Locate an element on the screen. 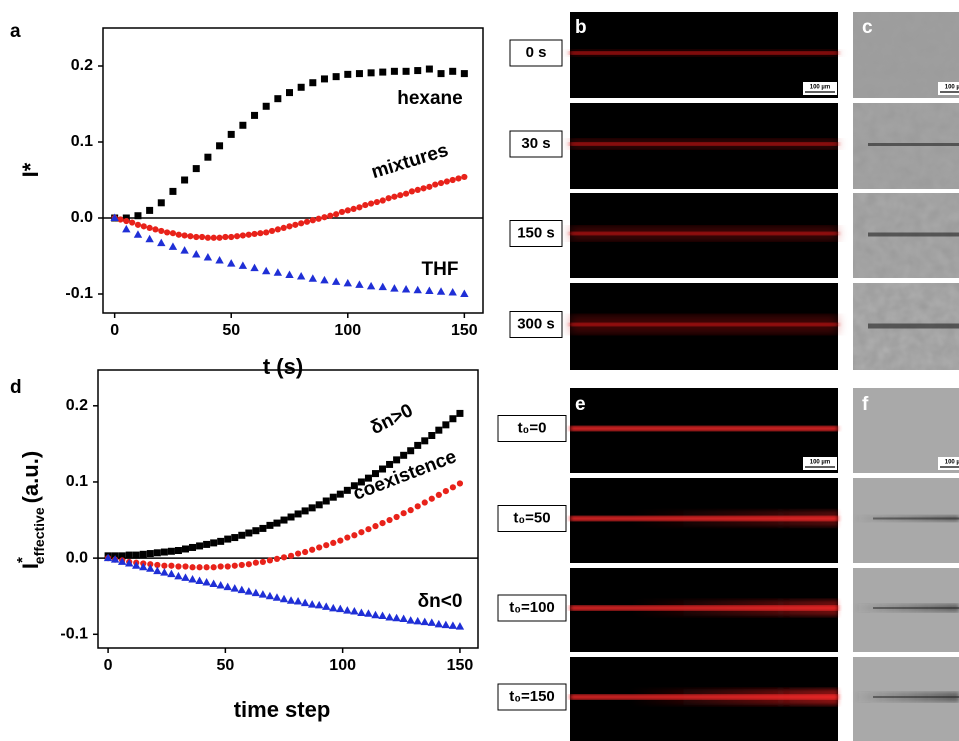 This screenshot has width=959, height=741. panel-label: d is located at coordinates (16, 387).